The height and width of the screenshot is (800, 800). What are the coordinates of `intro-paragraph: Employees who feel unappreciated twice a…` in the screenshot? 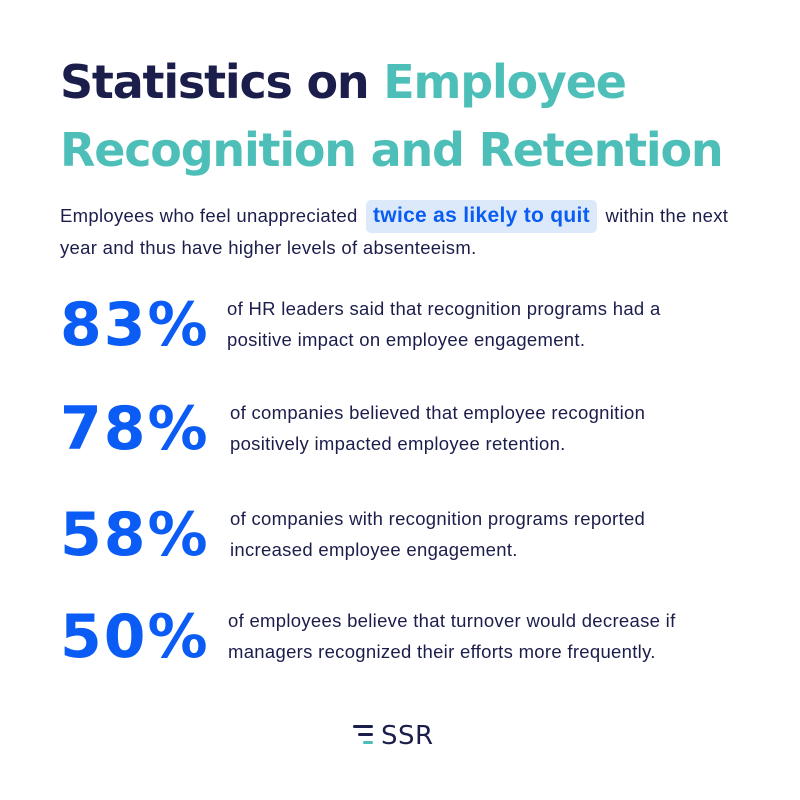 It's located at (410, 231).